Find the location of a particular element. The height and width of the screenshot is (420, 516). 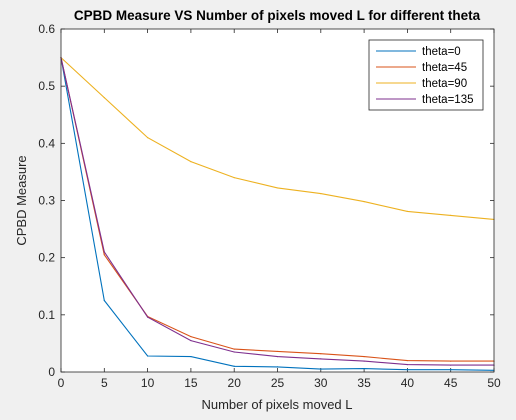

x-tick-label: 35 is located at coordinates (364, 383).